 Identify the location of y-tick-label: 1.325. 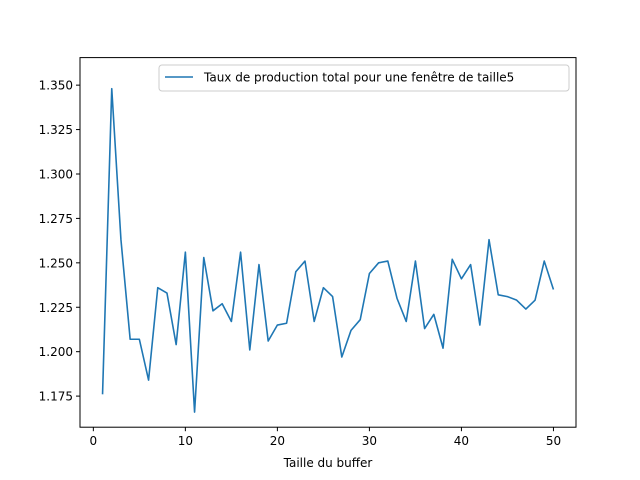
(56, 130).